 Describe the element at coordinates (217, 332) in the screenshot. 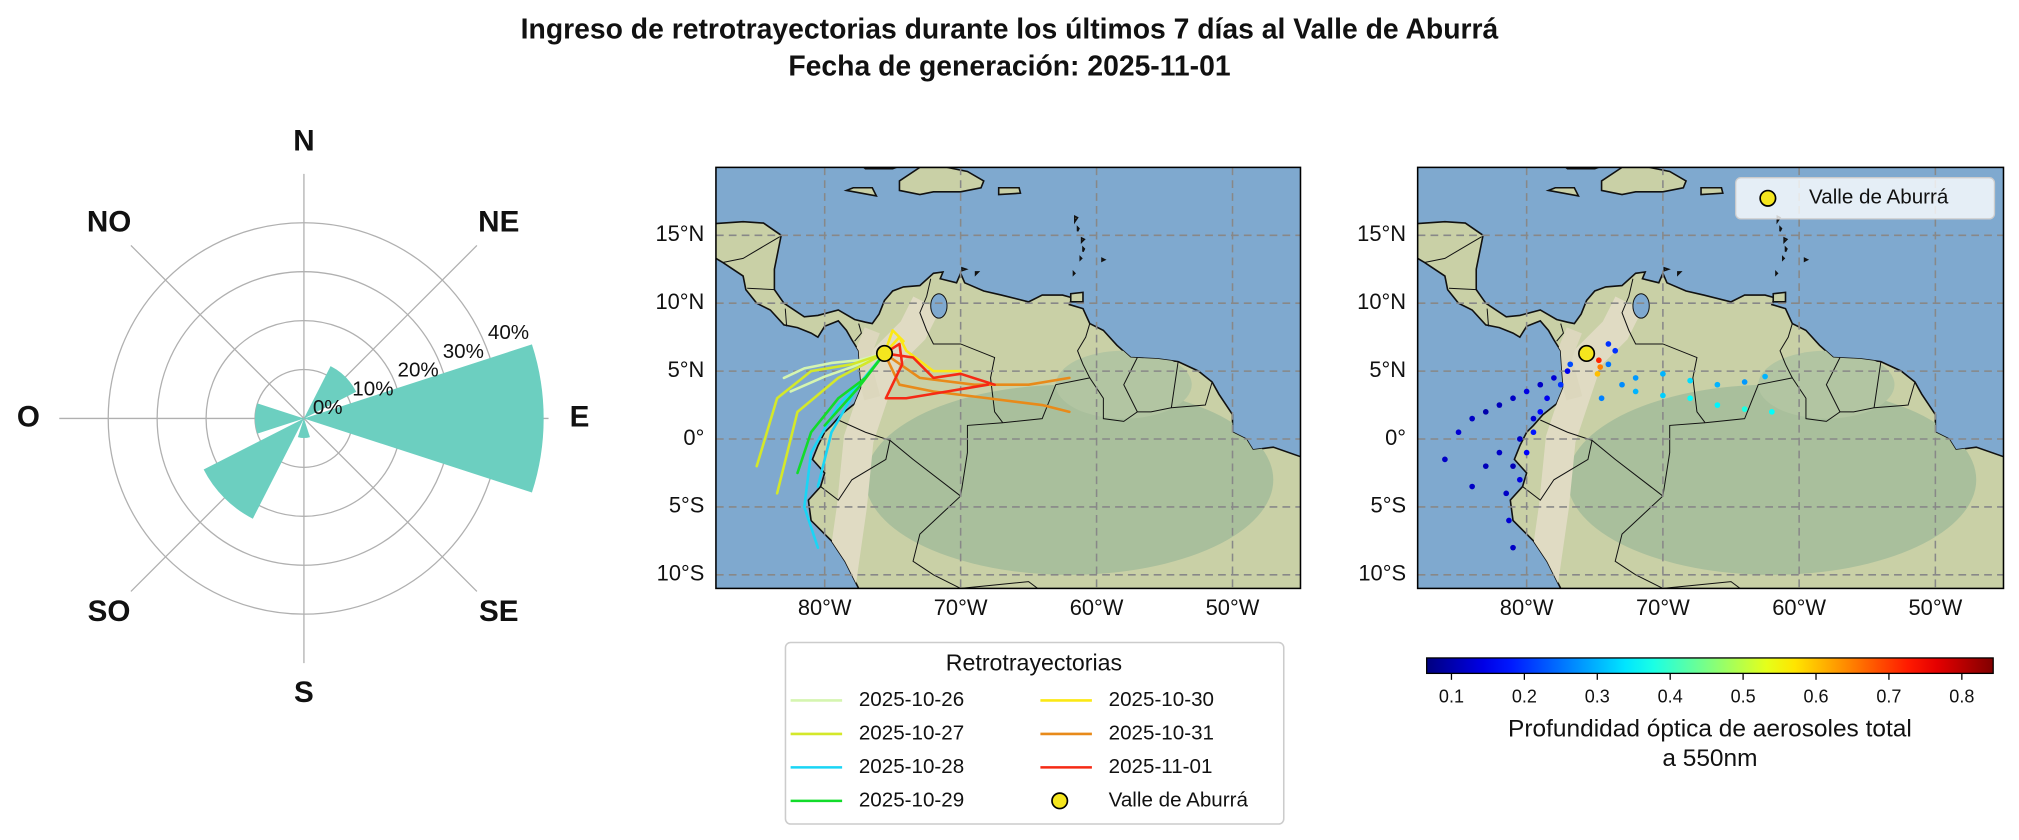

I see `grid-spoke` at that location.